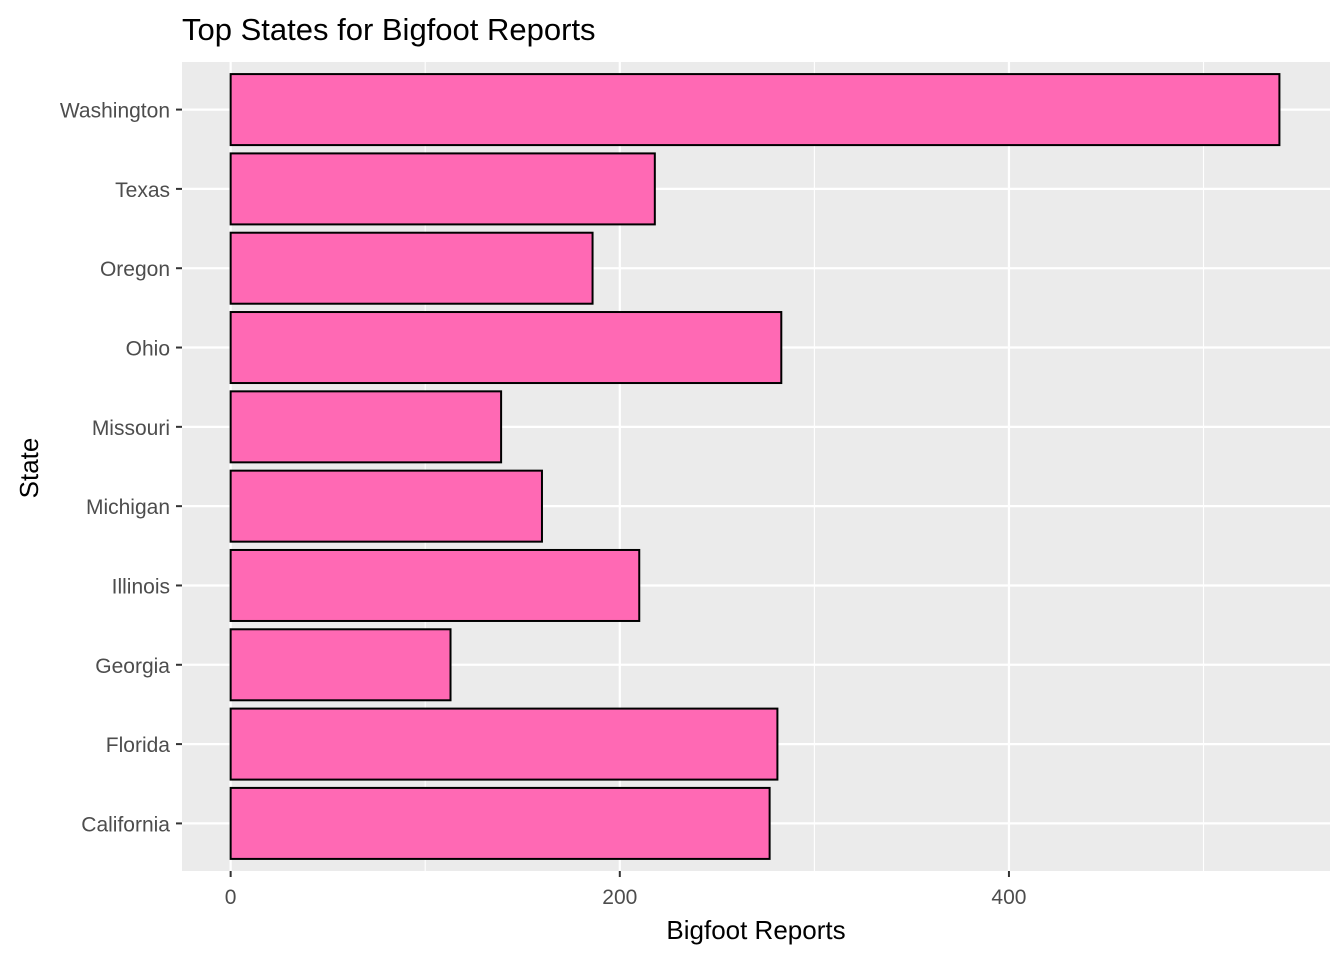 The height and width of the screenshot is (965, 1344). Describe the element at coordinates (128, 507) in the screenshot. I see `y-tick-label: Michigan` at that location.